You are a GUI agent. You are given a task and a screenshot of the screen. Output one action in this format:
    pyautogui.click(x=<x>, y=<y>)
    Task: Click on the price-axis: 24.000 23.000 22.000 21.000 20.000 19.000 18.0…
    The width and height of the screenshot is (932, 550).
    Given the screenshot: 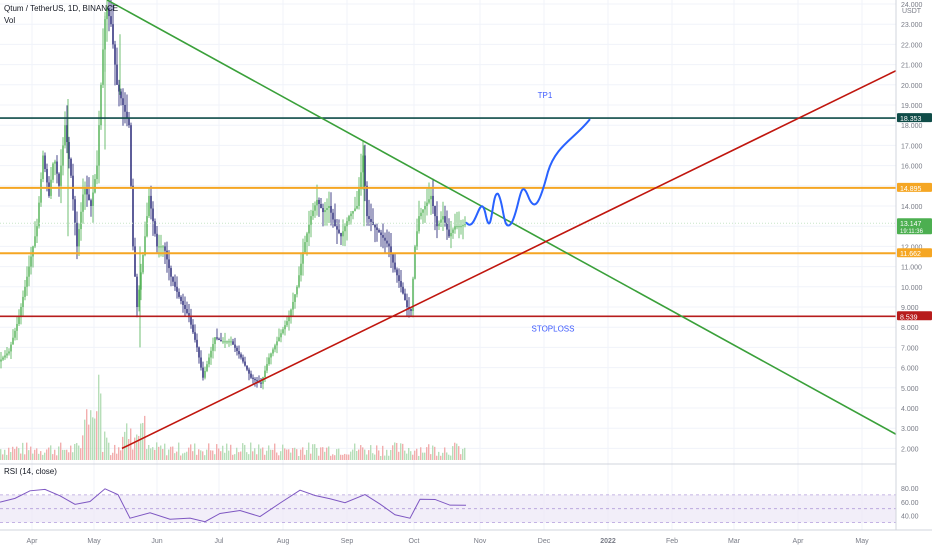 What is the action you would take?
    pyautogui.click(x=913, y=265)
    